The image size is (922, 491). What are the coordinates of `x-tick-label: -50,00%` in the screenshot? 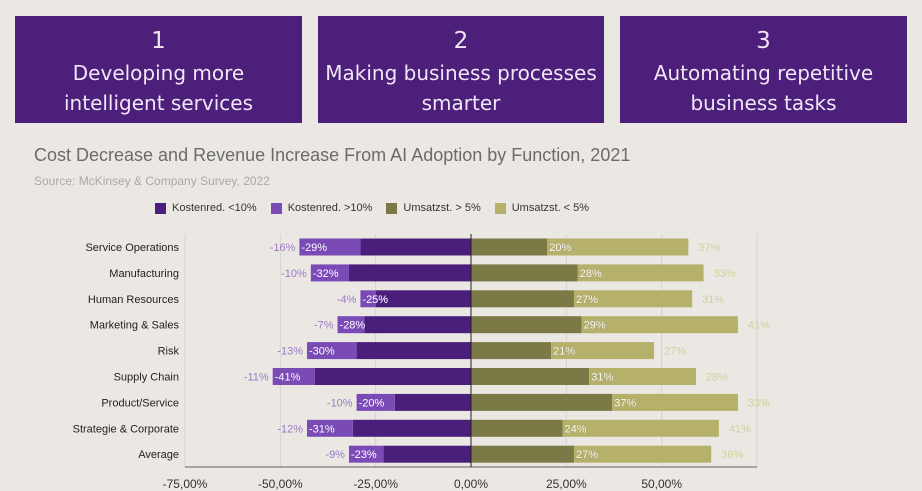 It's located at (280, 484).